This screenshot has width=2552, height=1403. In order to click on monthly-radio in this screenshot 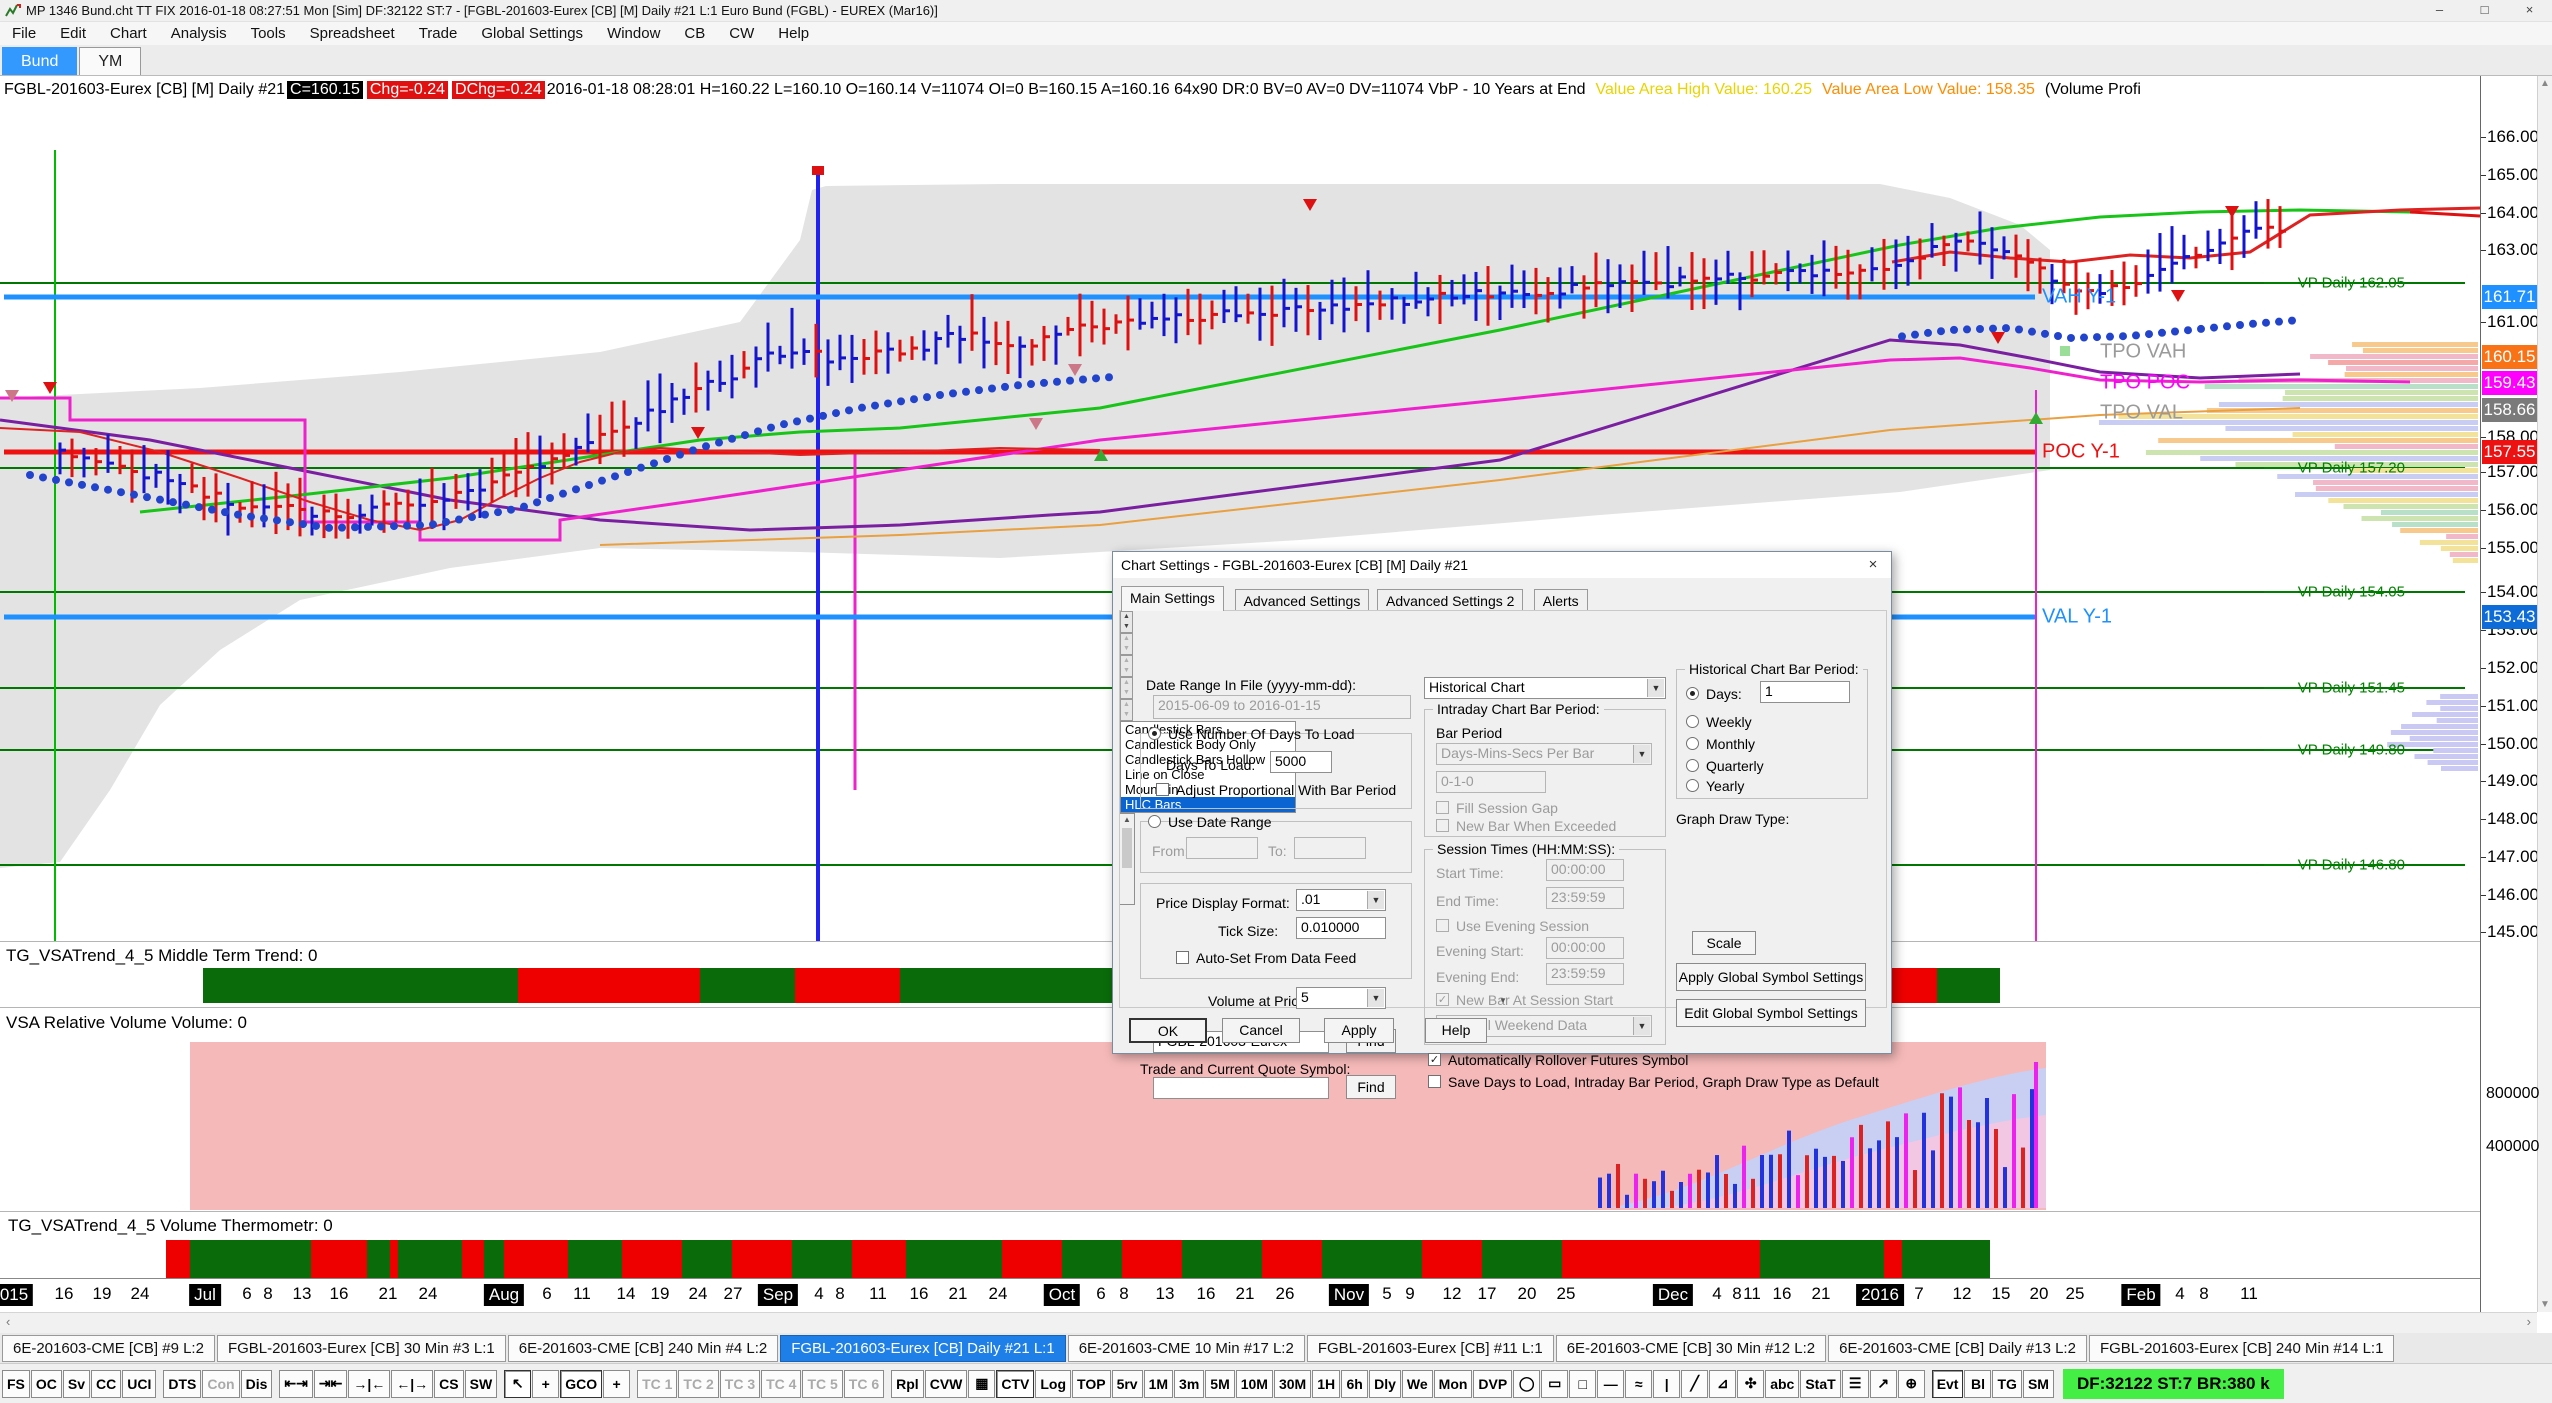, I will do `click(1692, 743)`.